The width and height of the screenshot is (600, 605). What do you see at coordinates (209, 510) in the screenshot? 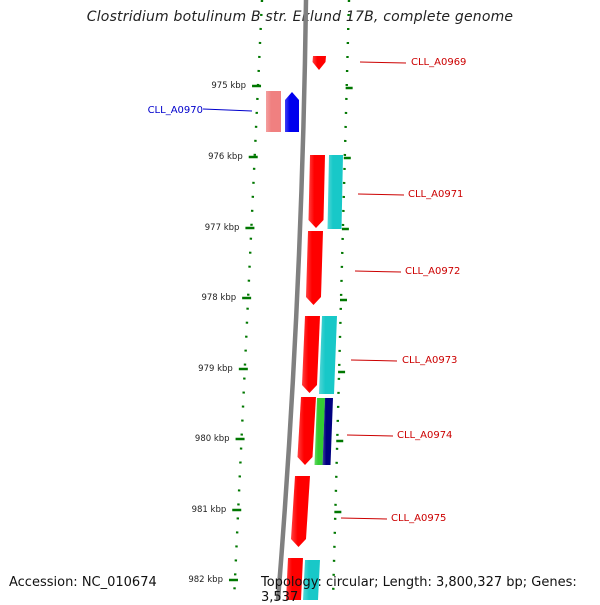
I see `scale-tick-label: 981 kbp` at bounding box center [209, 510].